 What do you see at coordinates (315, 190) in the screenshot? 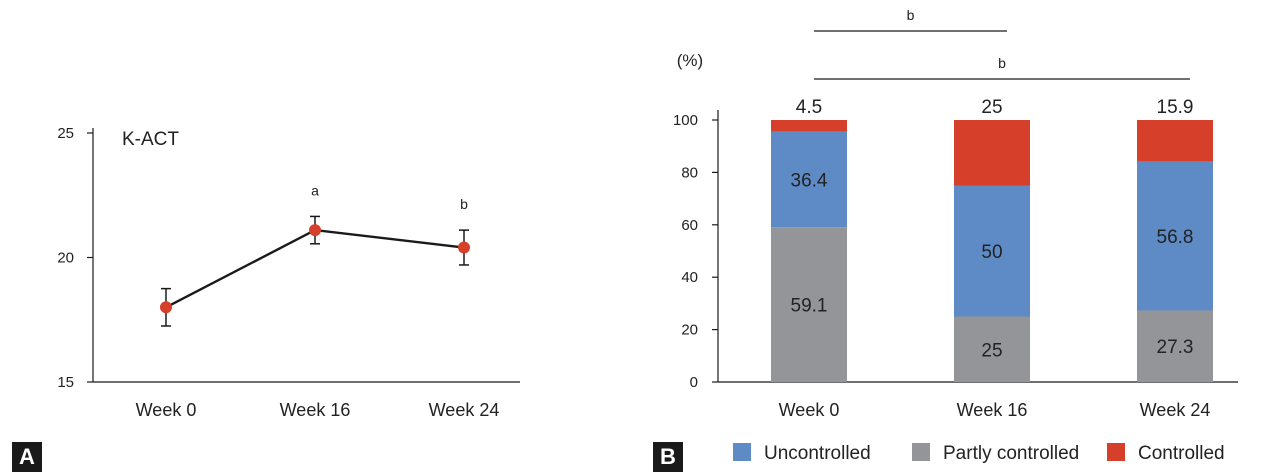
I see `significance-marker: a` at bounding box center [315, 190].